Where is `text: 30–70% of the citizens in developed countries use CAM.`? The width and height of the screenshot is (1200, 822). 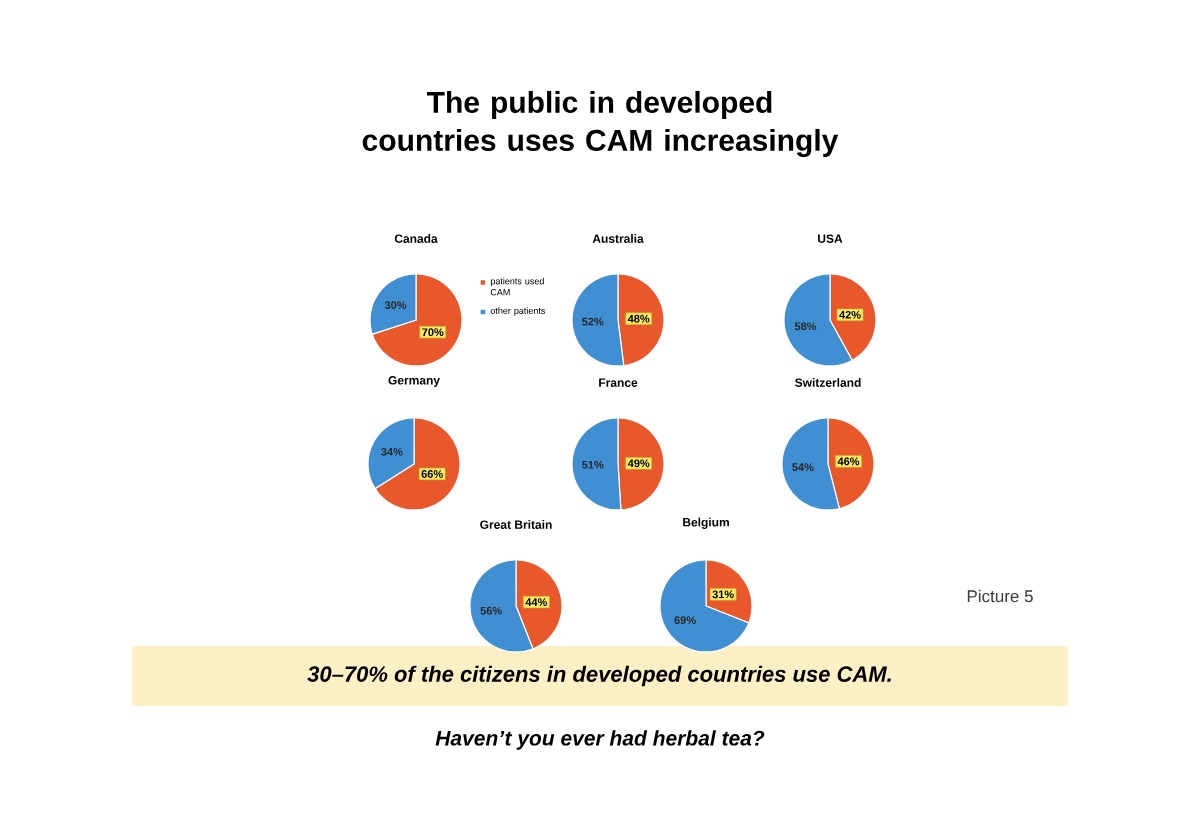
text: 30–70% of the citizens in developed countries use CAM. is located at coordinates (599, 676).